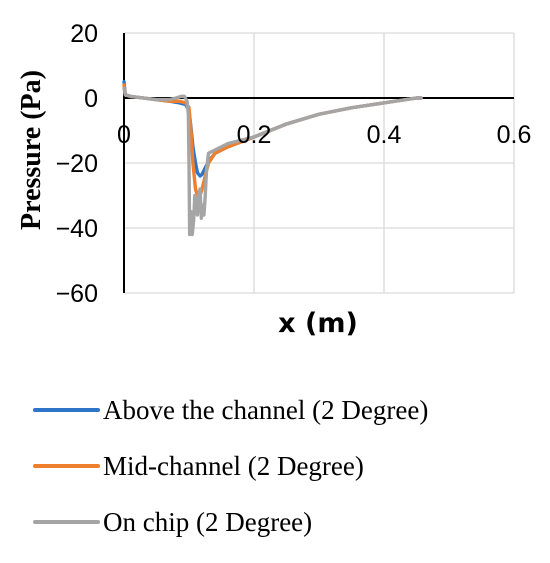 This screenshot has height=563, width=550. I want to click on y-tick-label: 0, so click(91, 99).